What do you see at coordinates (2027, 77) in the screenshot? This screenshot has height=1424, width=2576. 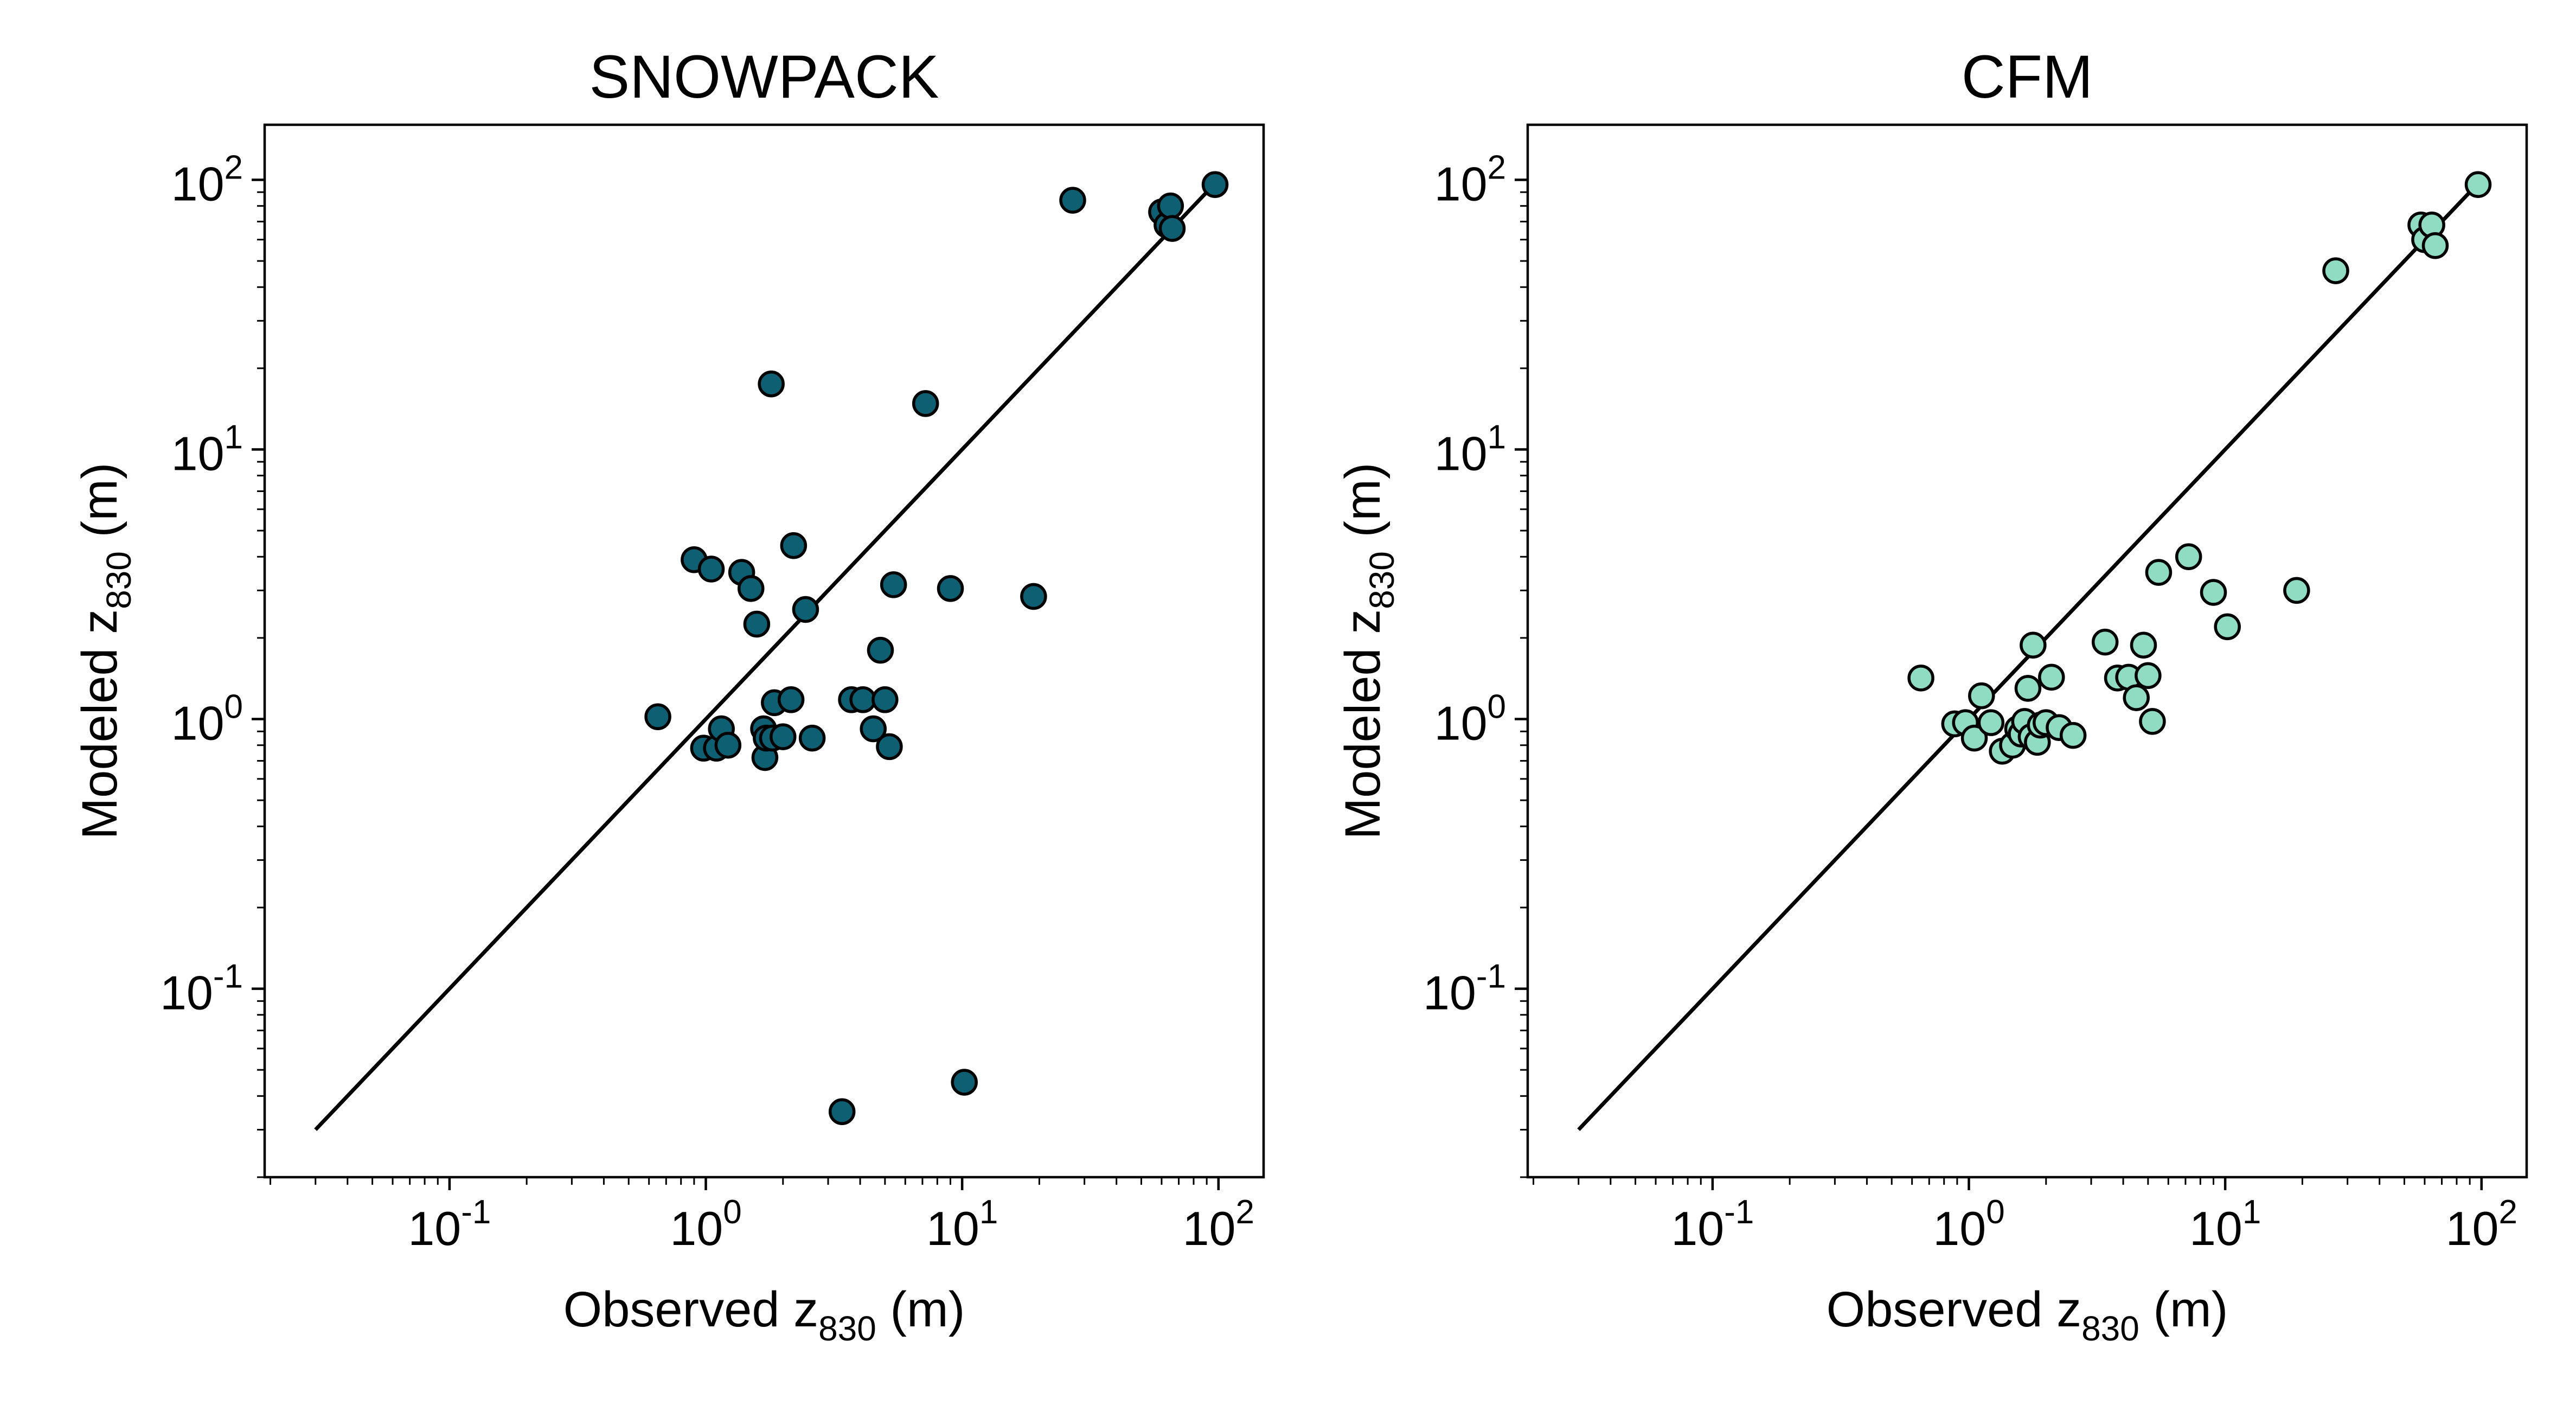 I see `chart-title: CFM` at bounding box center [2027, 77].